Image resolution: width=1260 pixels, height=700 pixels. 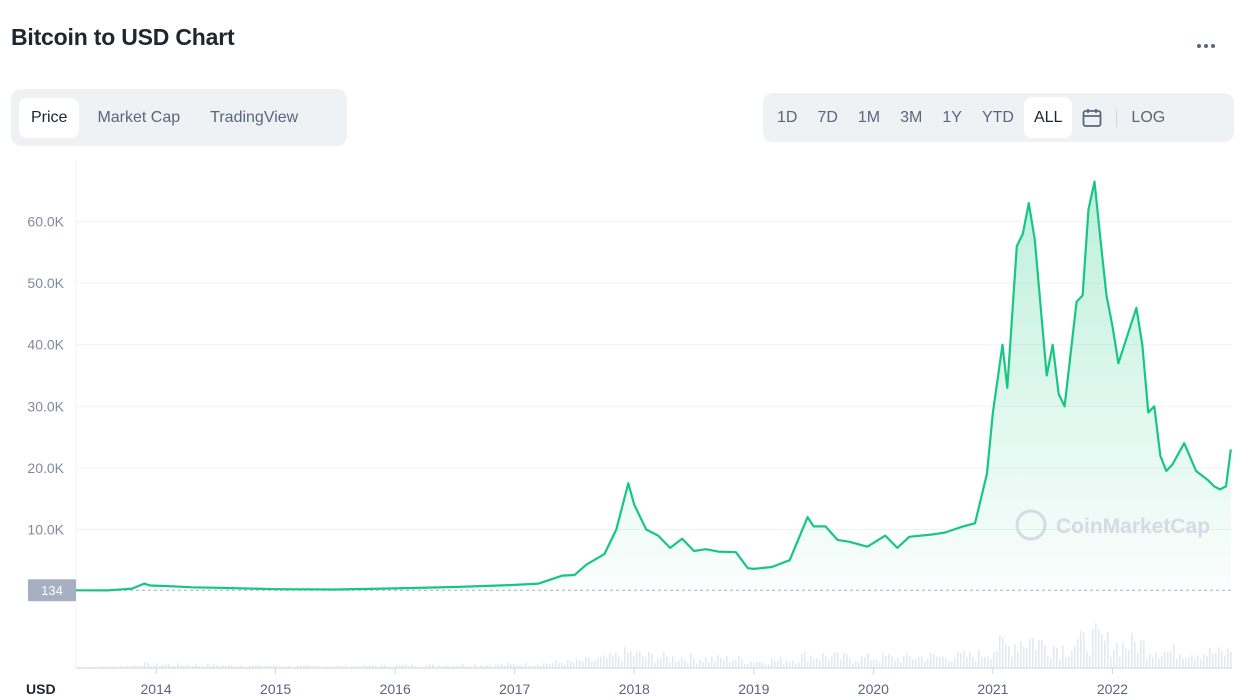 What do you see at coordinates (139, 117) in the screenshot?
I see `tab-market-cap: Market Cap` at bounding box center [139, 117].